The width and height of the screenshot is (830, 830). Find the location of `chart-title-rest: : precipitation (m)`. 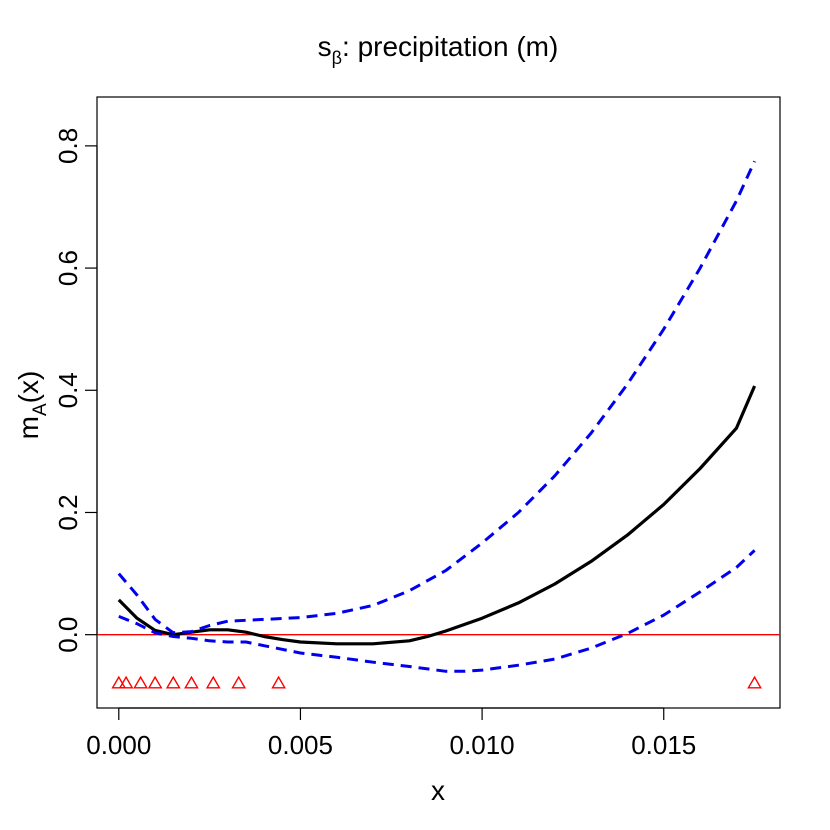

chart-title-rest: : precipitation (m) is located at coordinates (450, 46).